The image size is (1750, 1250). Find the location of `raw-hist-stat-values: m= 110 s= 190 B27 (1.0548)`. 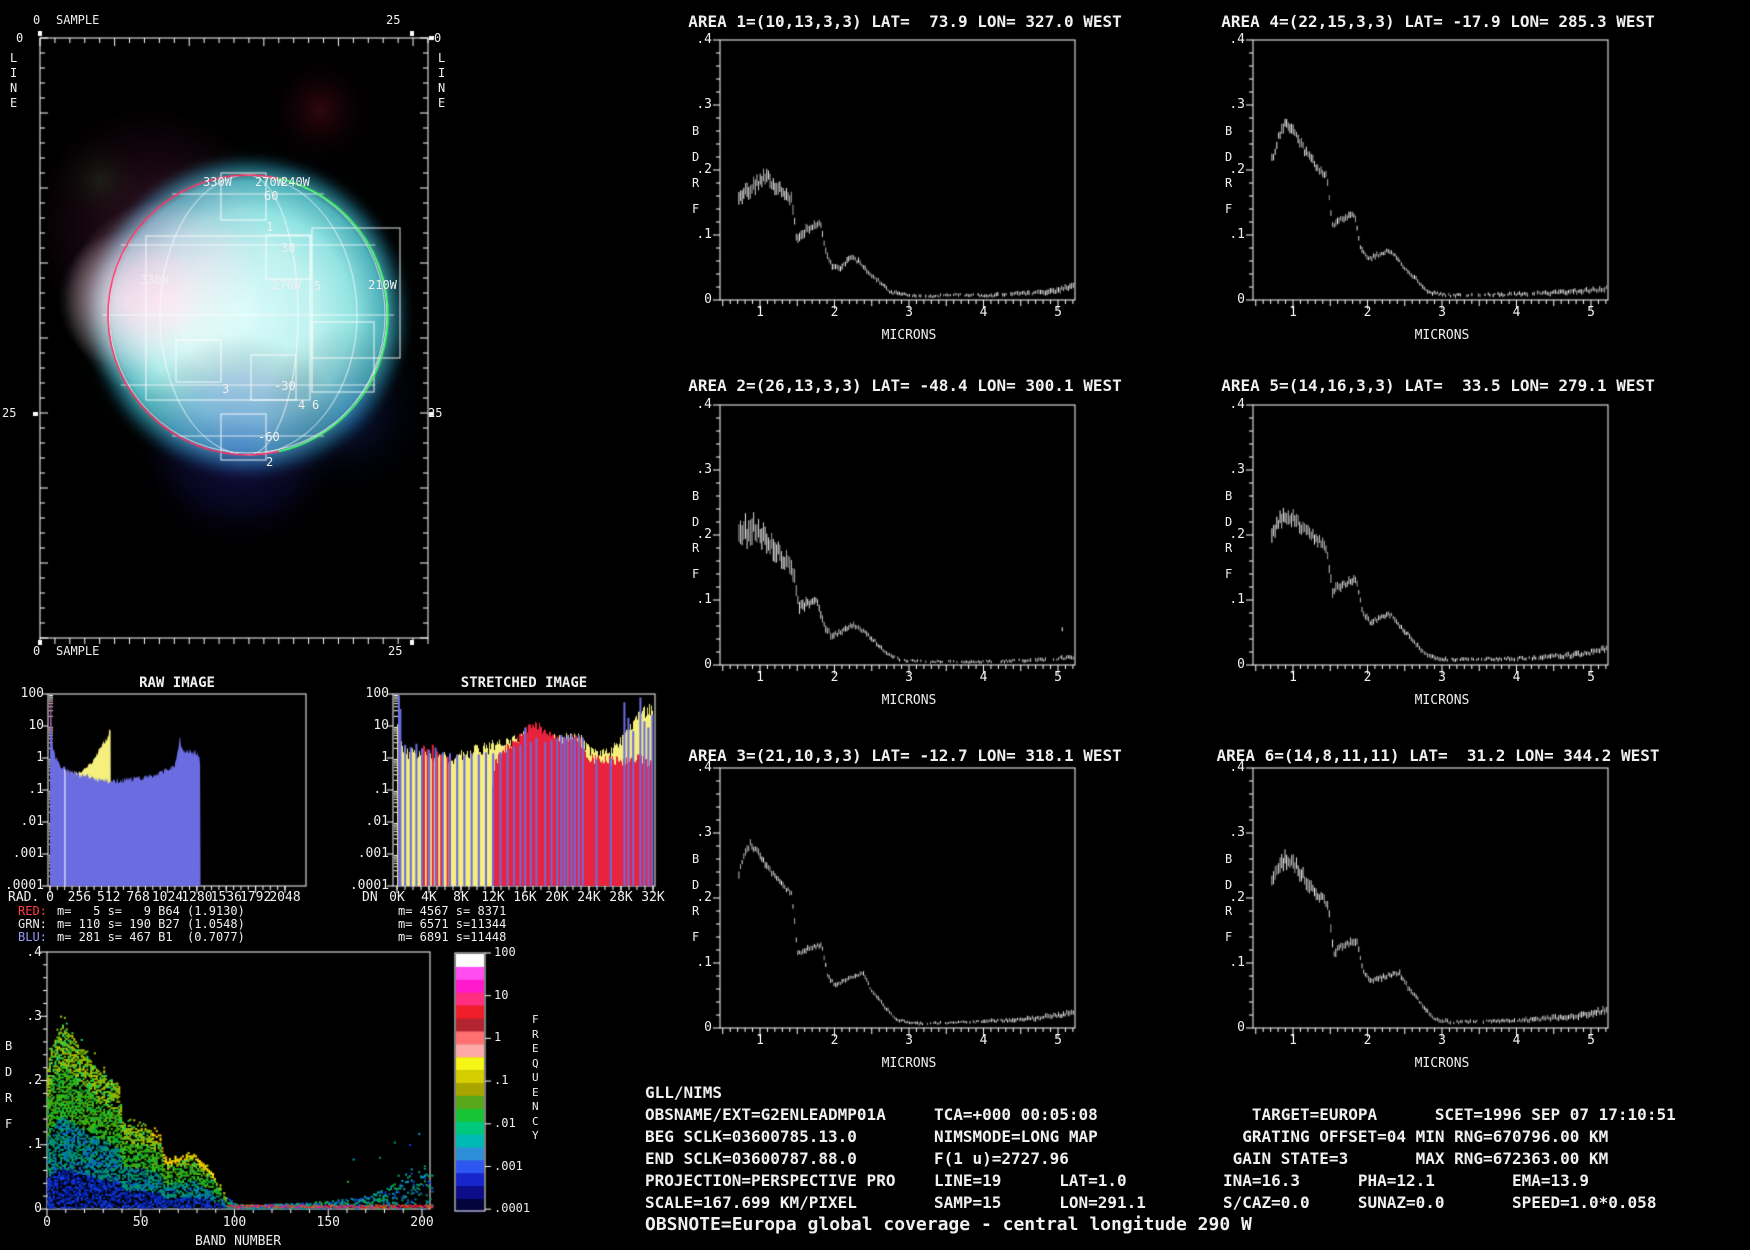

raw-hist-stat-values: m= 110 s= 190 B27 (1.0548) is located at coordinates (151, 924).